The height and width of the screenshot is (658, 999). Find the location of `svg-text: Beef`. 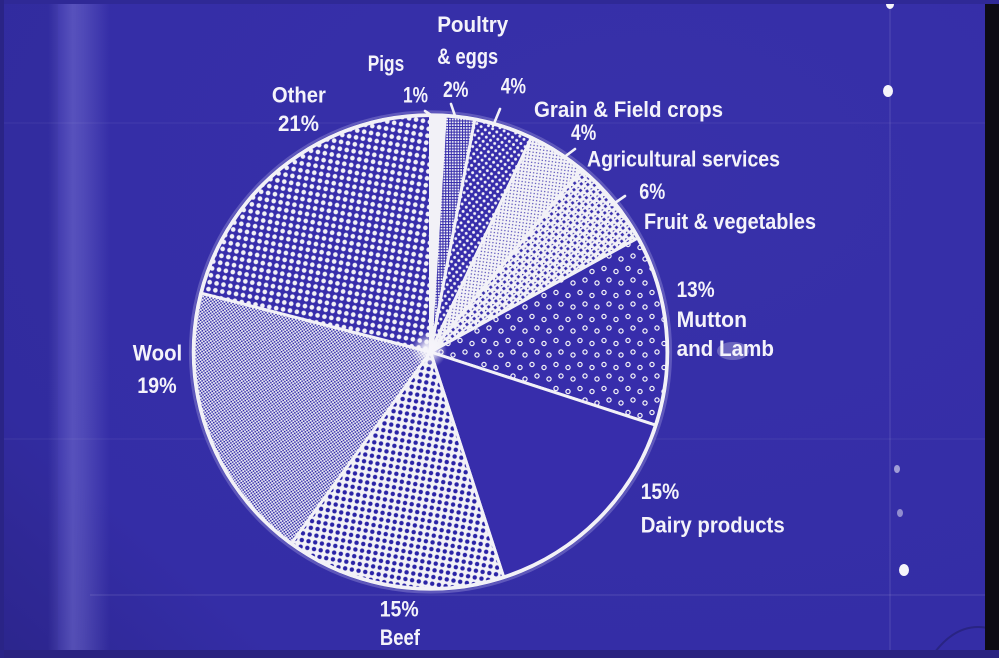

svg-text: Beef is located at coordinates (400, 637).